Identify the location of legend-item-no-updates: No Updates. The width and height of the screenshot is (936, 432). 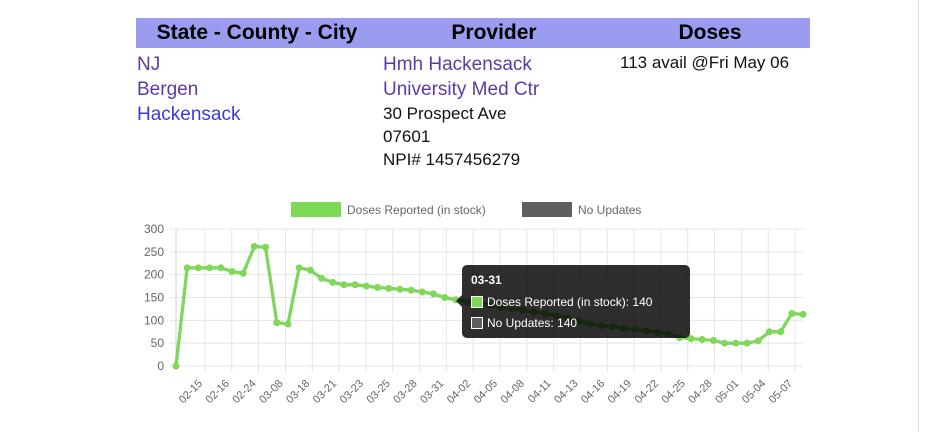
(581, 209).